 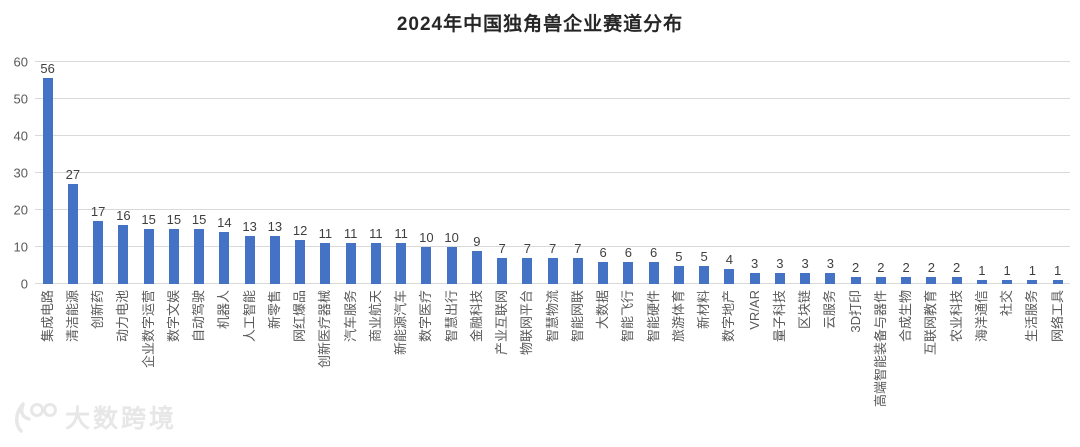 I want to click on x-axis-label: 云服务, so click(x=830, y=310).